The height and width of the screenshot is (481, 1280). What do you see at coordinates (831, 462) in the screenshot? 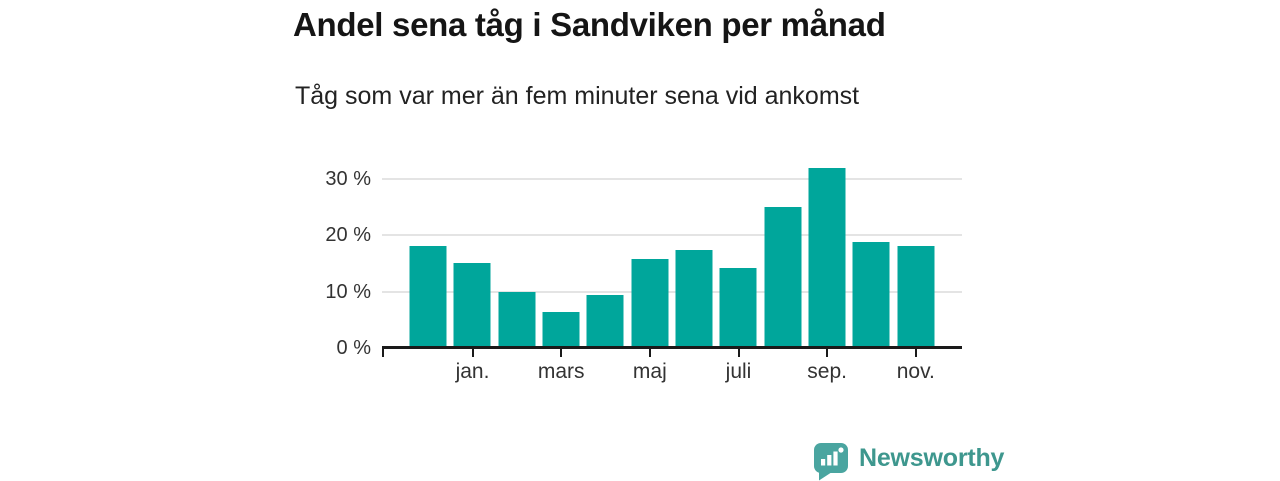
I see `newsworthy-logo-icon` at bounding box center [831, 462].